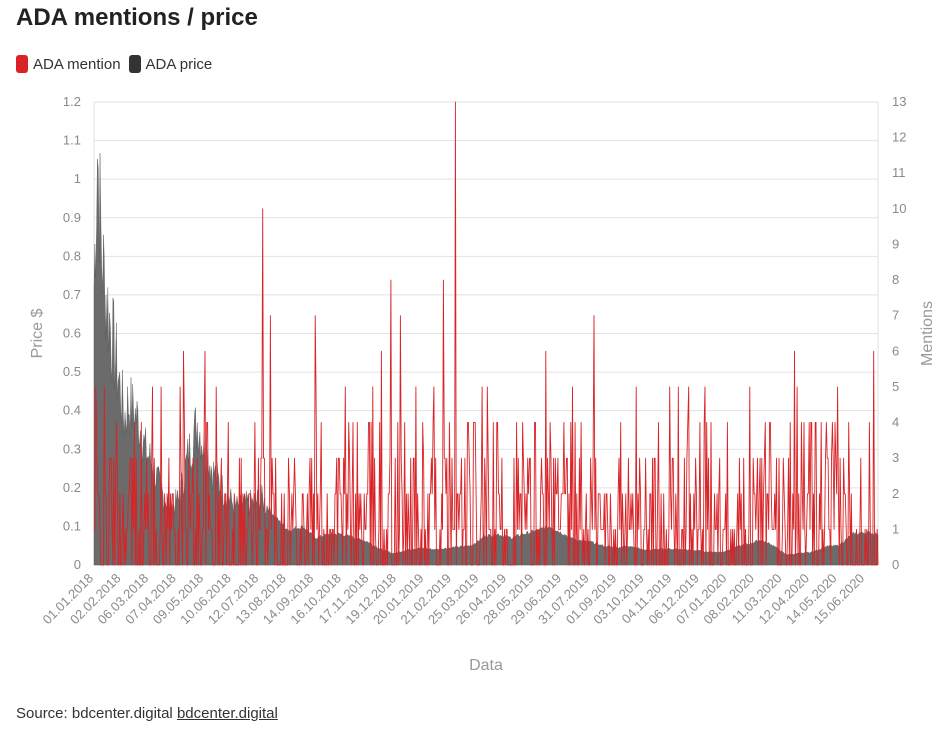  I want to click on y-right-tick-label: 3, so click(895, 457).